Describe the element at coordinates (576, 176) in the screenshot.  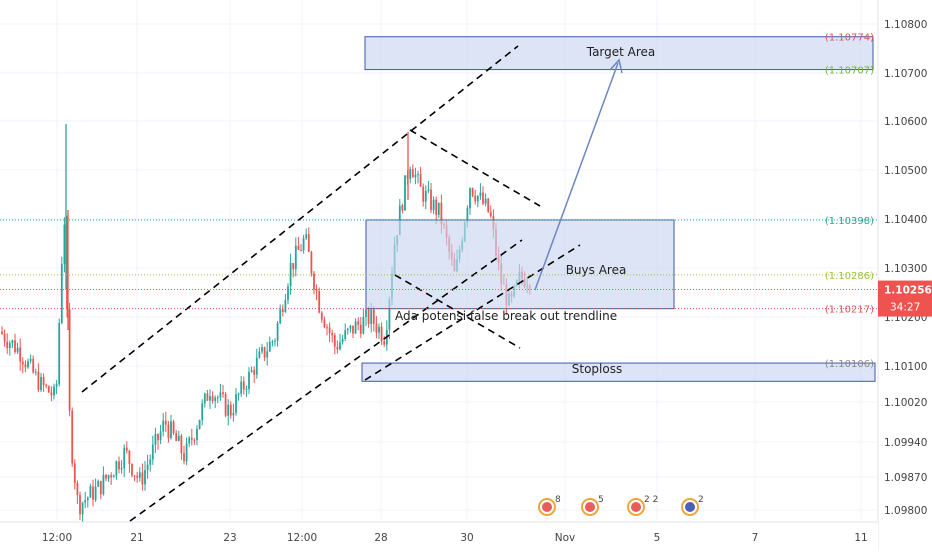
I see `target-arrow` at that location.